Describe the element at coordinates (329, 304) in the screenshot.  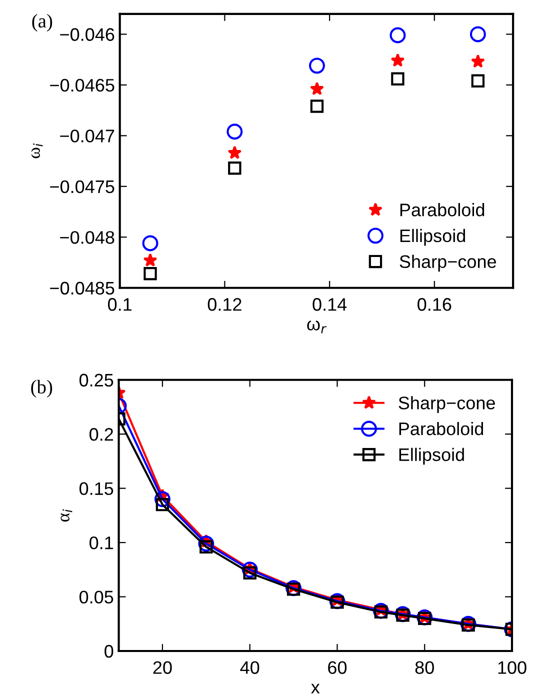
I see `x-tick-label: 0.14` at that location.